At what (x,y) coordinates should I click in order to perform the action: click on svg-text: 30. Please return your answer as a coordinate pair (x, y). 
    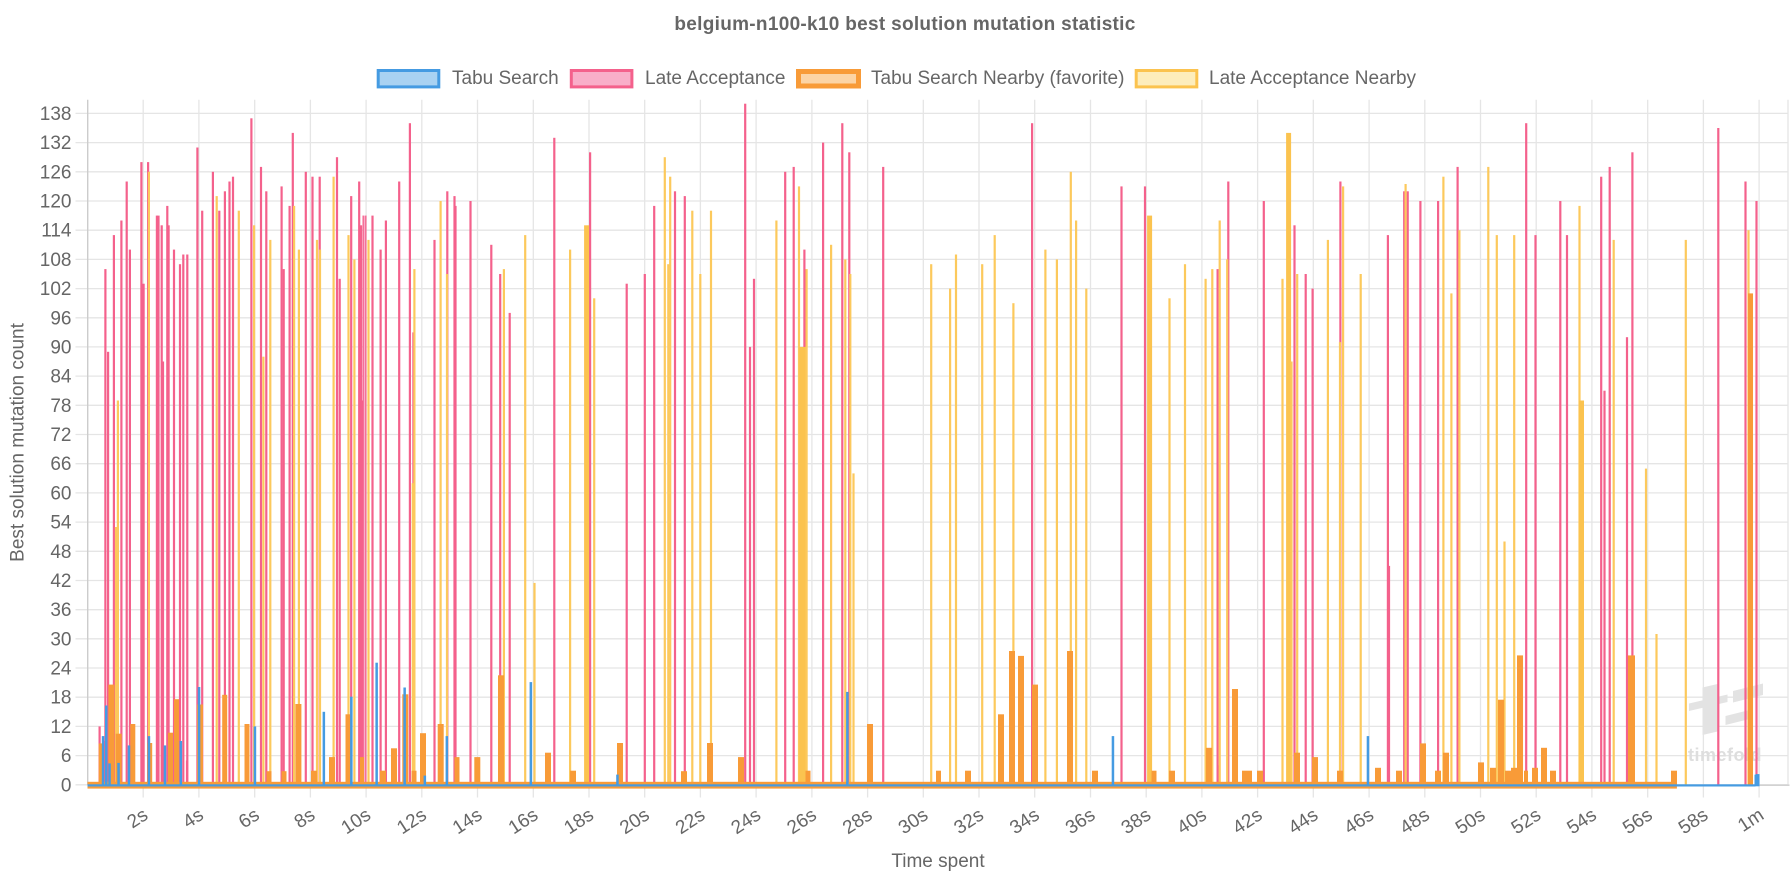
    Looking at the image, I should click on (60, 639).